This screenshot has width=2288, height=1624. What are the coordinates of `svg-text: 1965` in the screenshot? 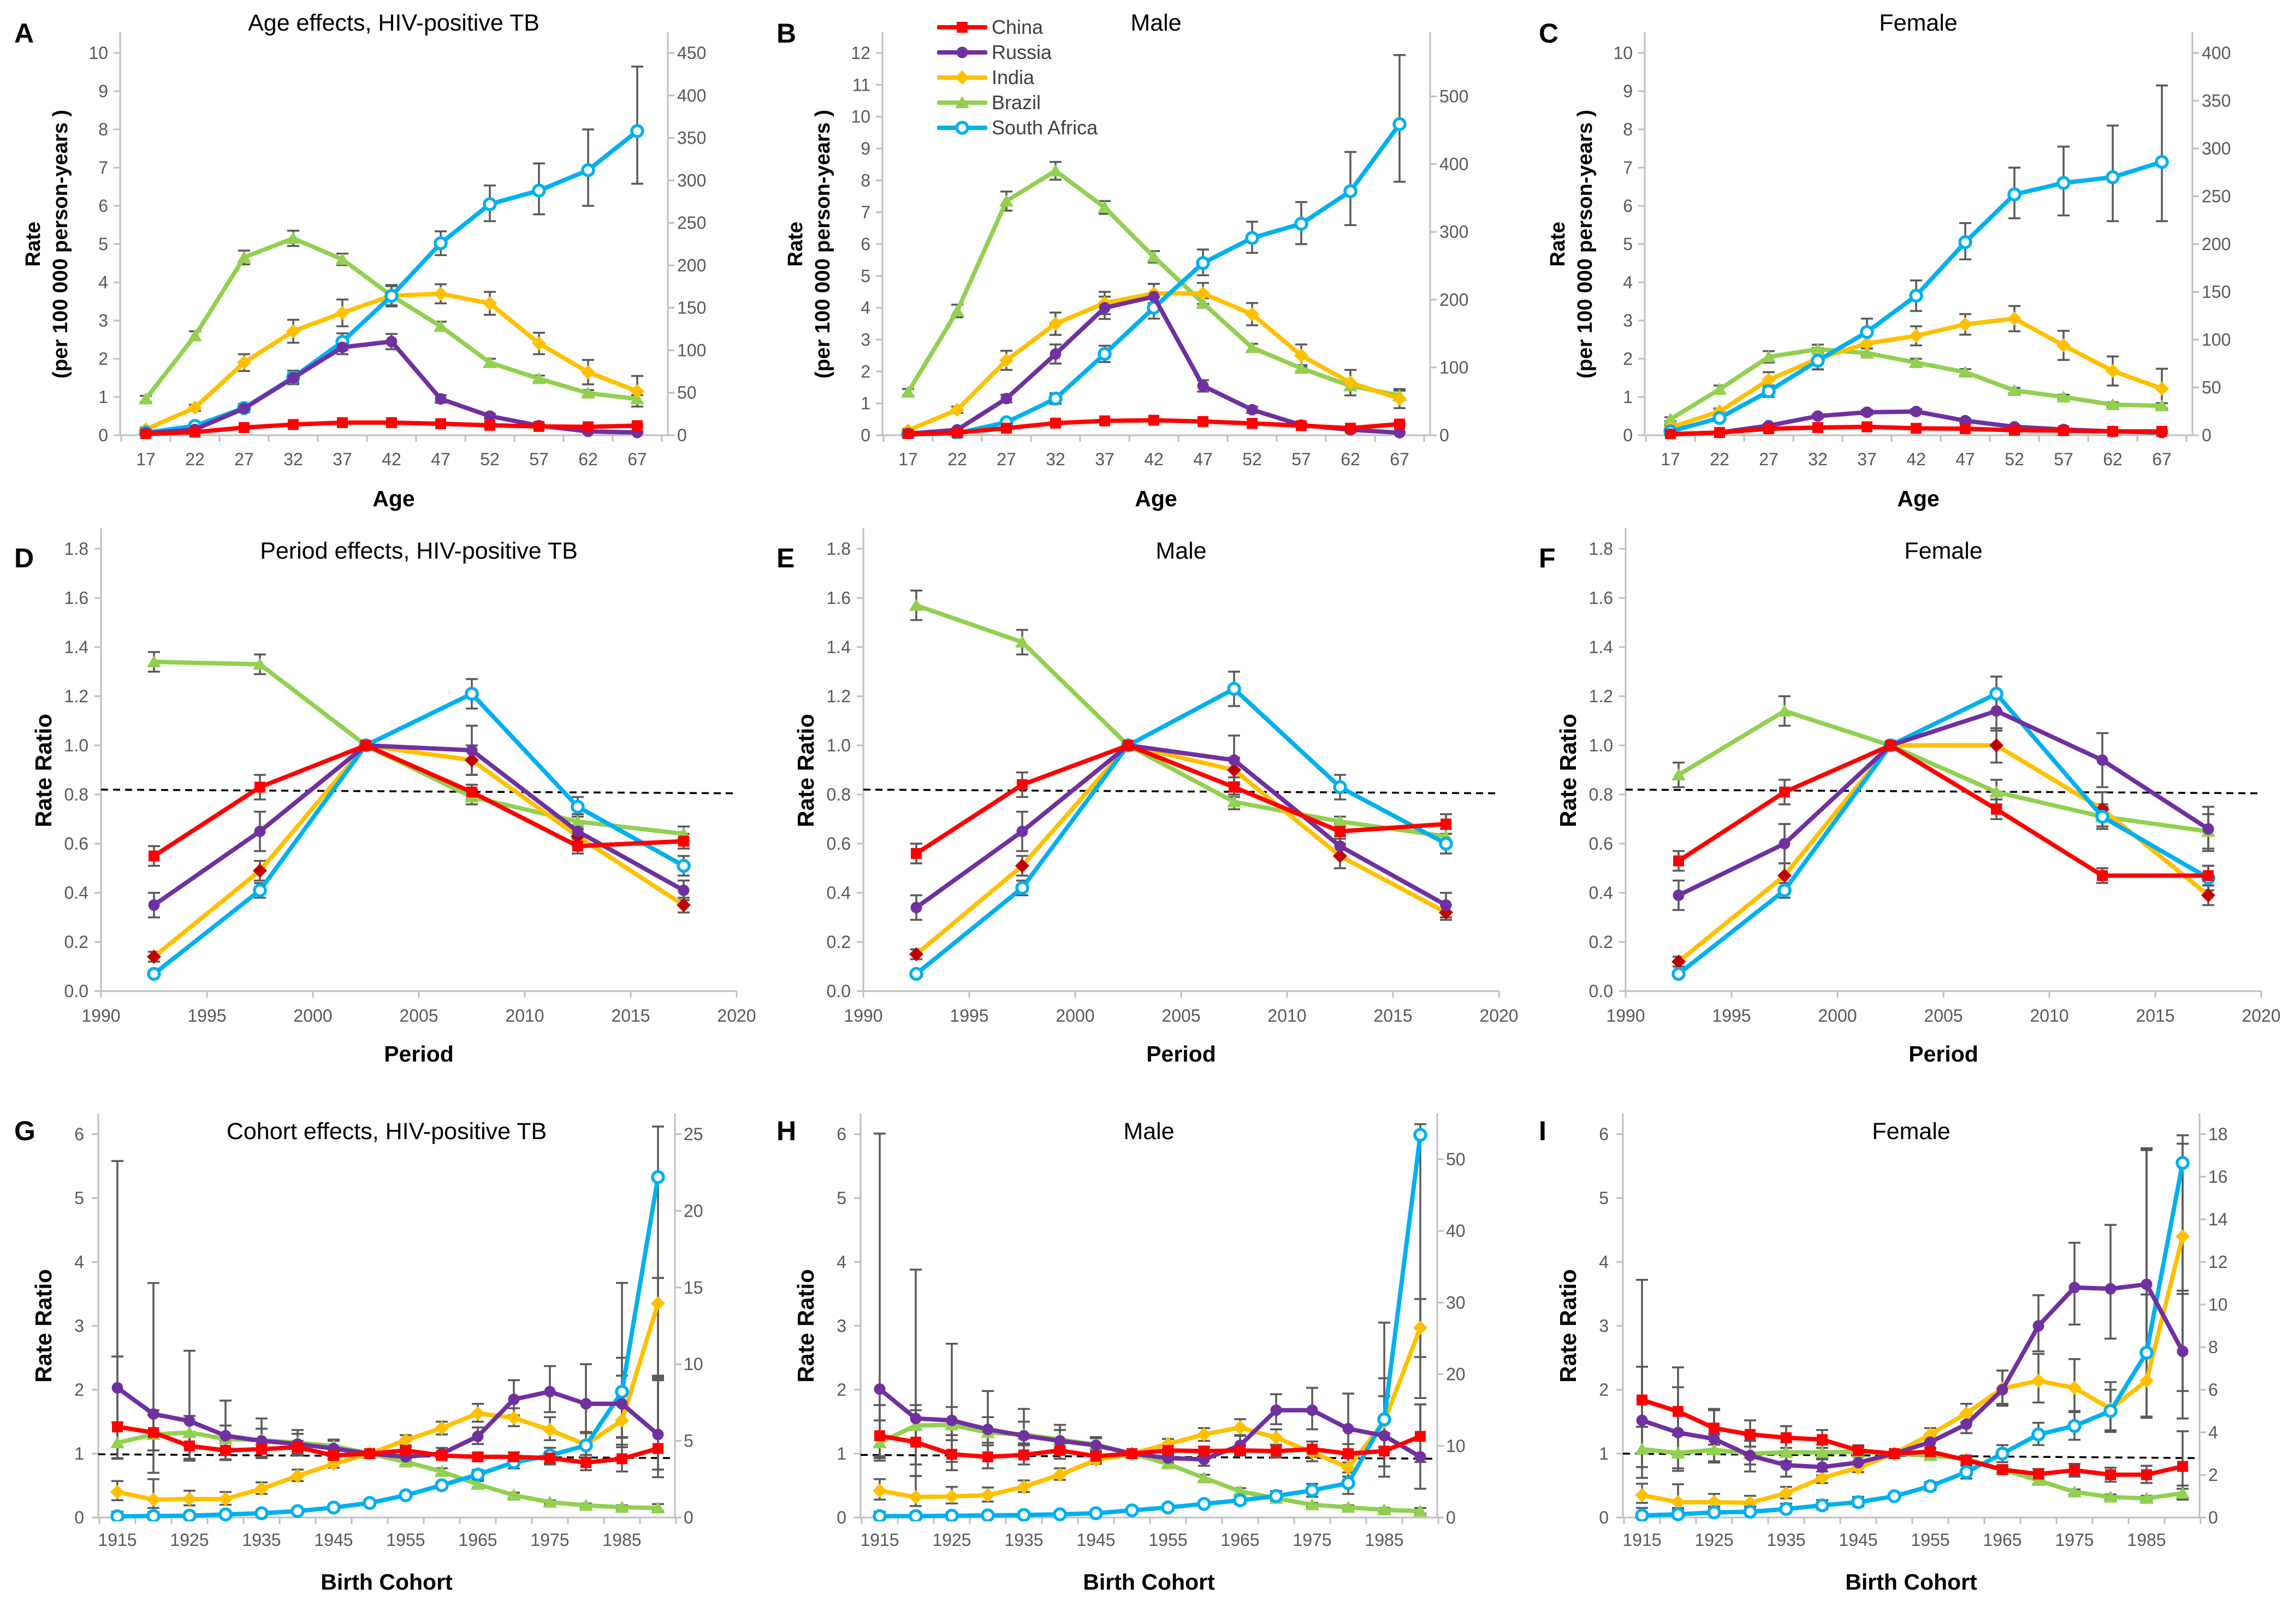 It's located at (1239, 1540).